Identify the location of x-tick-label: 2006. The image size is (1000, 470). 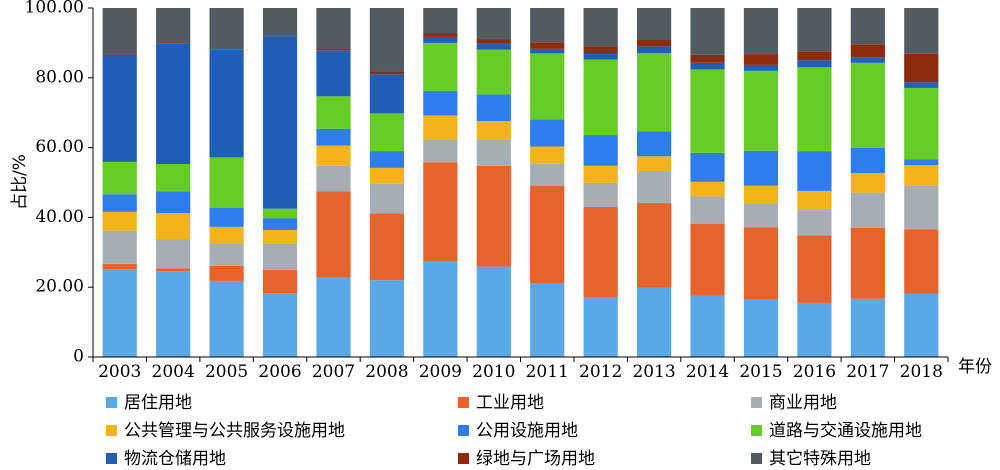
(279, 372).